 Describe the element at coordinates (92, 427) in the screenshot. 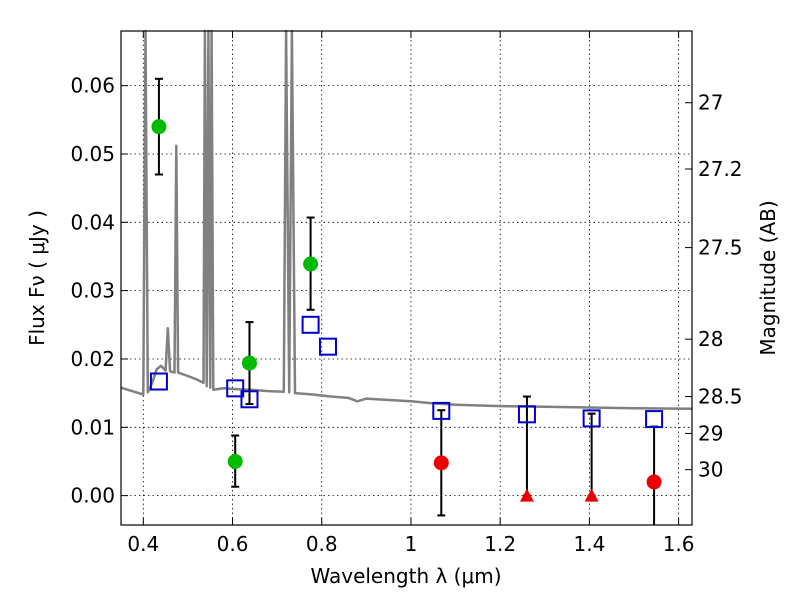

I see `y-tick-label: 0.01` at that location.